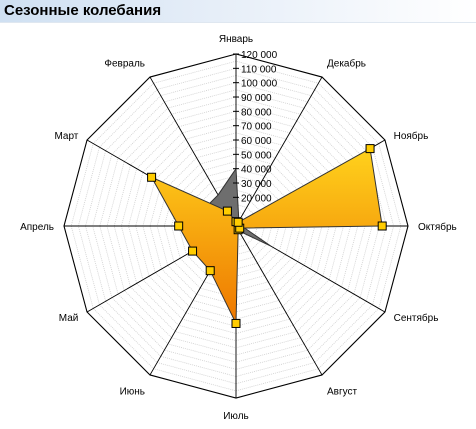 Image resolution: width=476 pixels, height=429 pixels. I want to click on tick-label: 40 000, so click(256, 170).